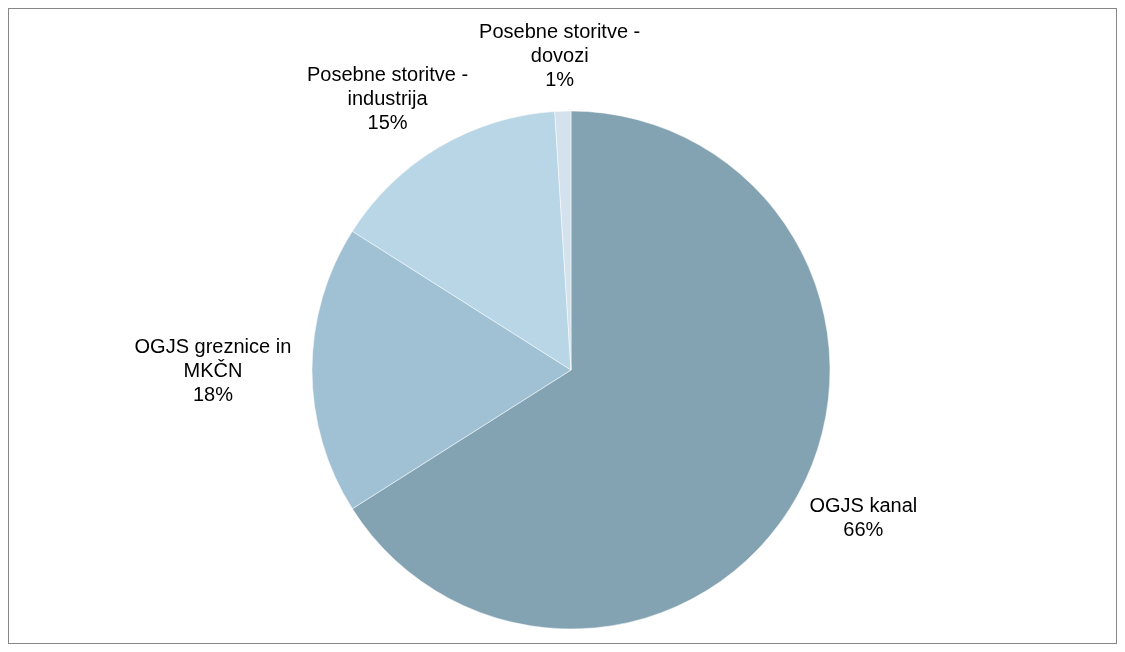  Describe the element at coordinates (863, 504) in the screenshot. I see `slice-label: OGJS kanal` at that location.